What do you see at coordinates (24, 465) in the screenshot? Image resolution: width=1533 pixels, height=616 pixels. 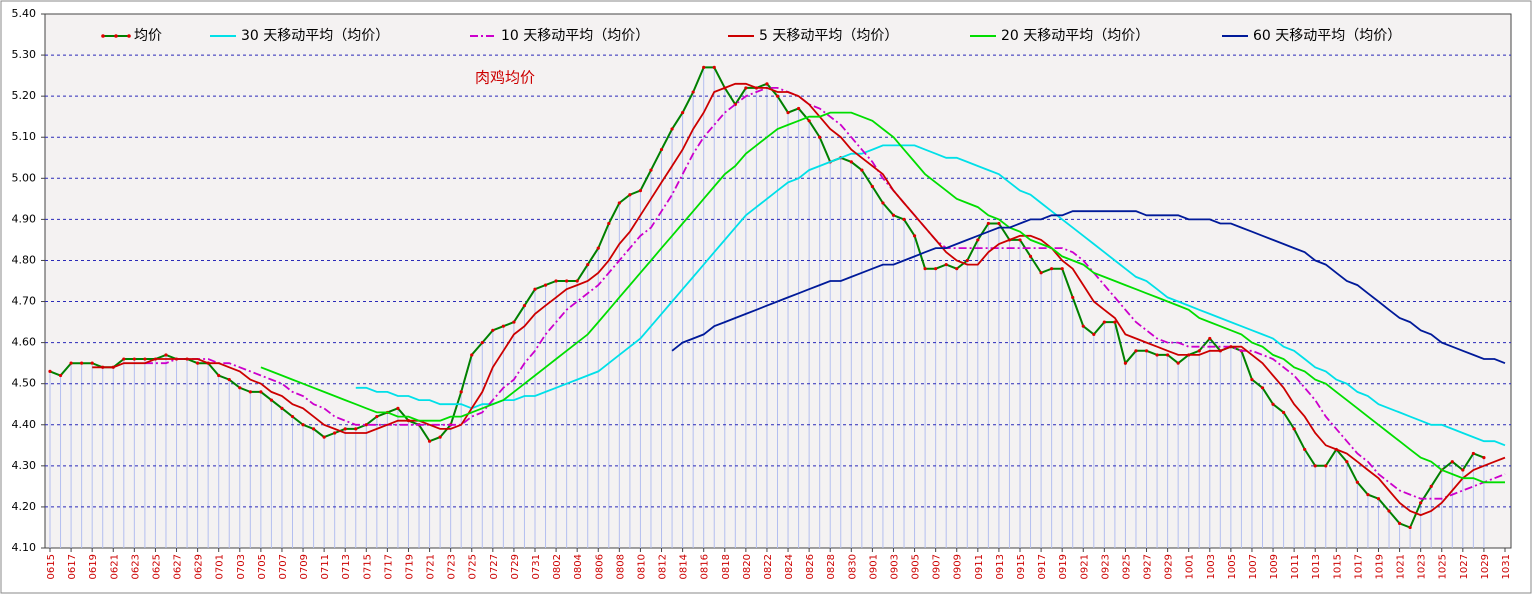 I see `y-tick-label: 4.30` at bounding box center [24, 465].